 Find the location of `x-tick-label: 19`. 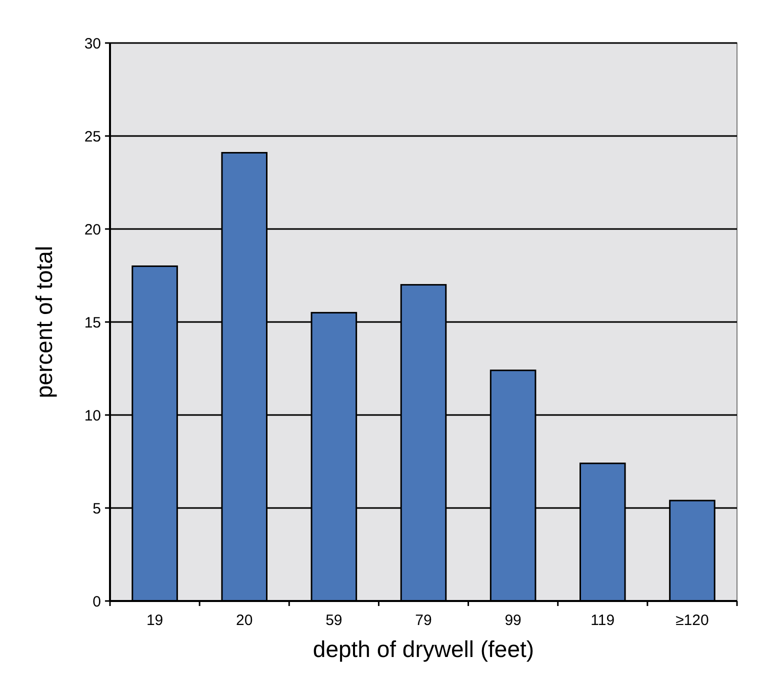

x-tick-label: 19 is located at coordinates (155, 620).